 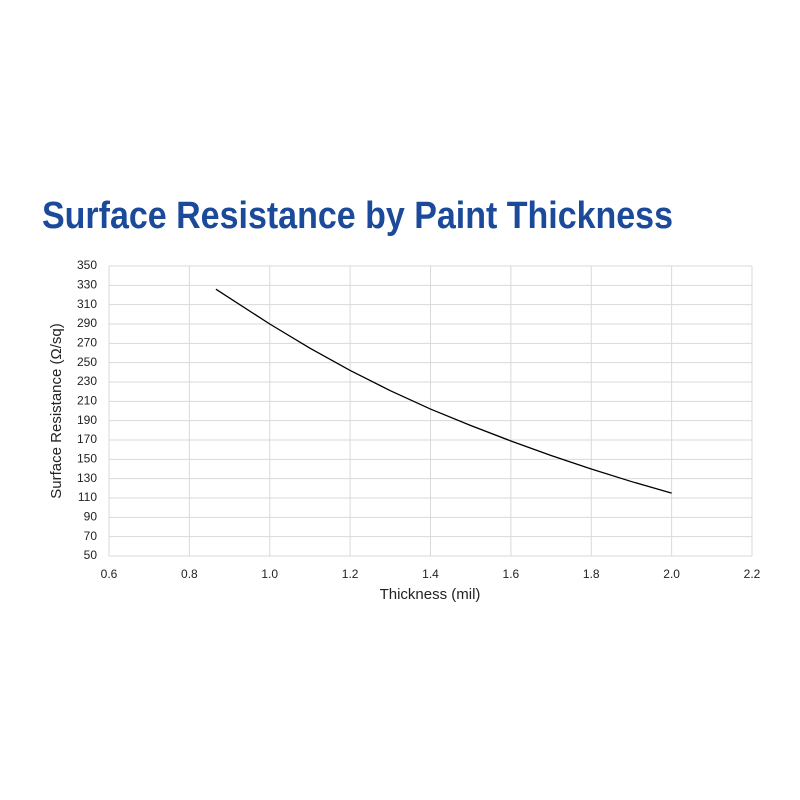 What do you see at coordinates (87, 381) in the screenshot?
I see `y-tick-label: 230` at bounding box center [87, 381].